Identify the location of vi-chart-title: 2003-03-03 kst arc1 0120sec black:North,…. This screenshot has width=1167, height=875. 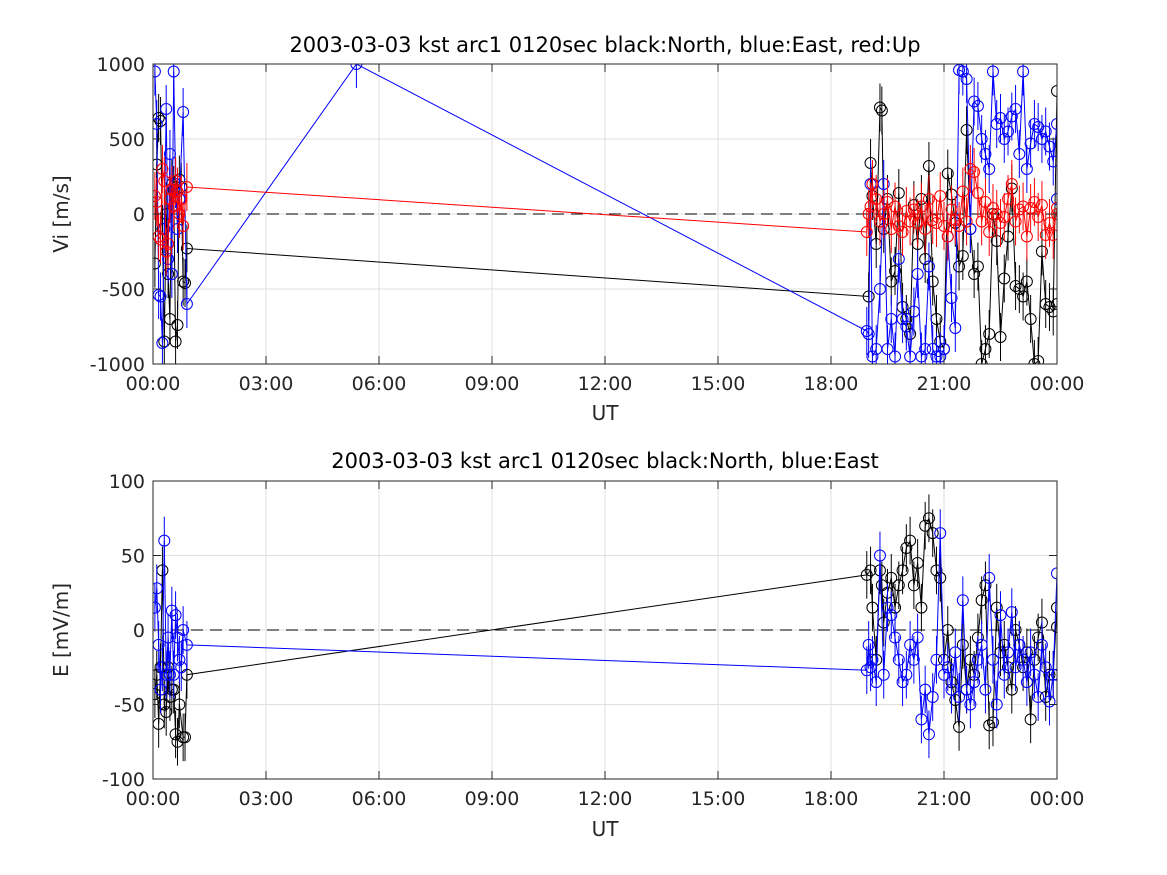
(604, 45).